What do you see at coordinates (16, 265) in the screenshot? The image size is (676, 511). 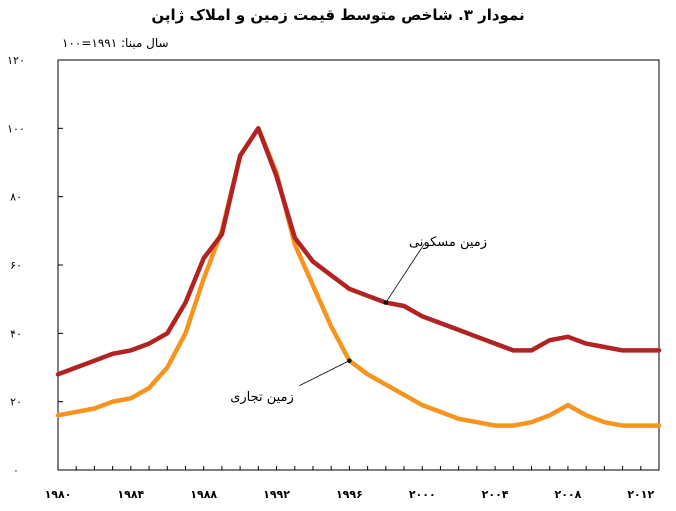 I see `y-tick-label: ۶۰` at bounding box center [16, 265].